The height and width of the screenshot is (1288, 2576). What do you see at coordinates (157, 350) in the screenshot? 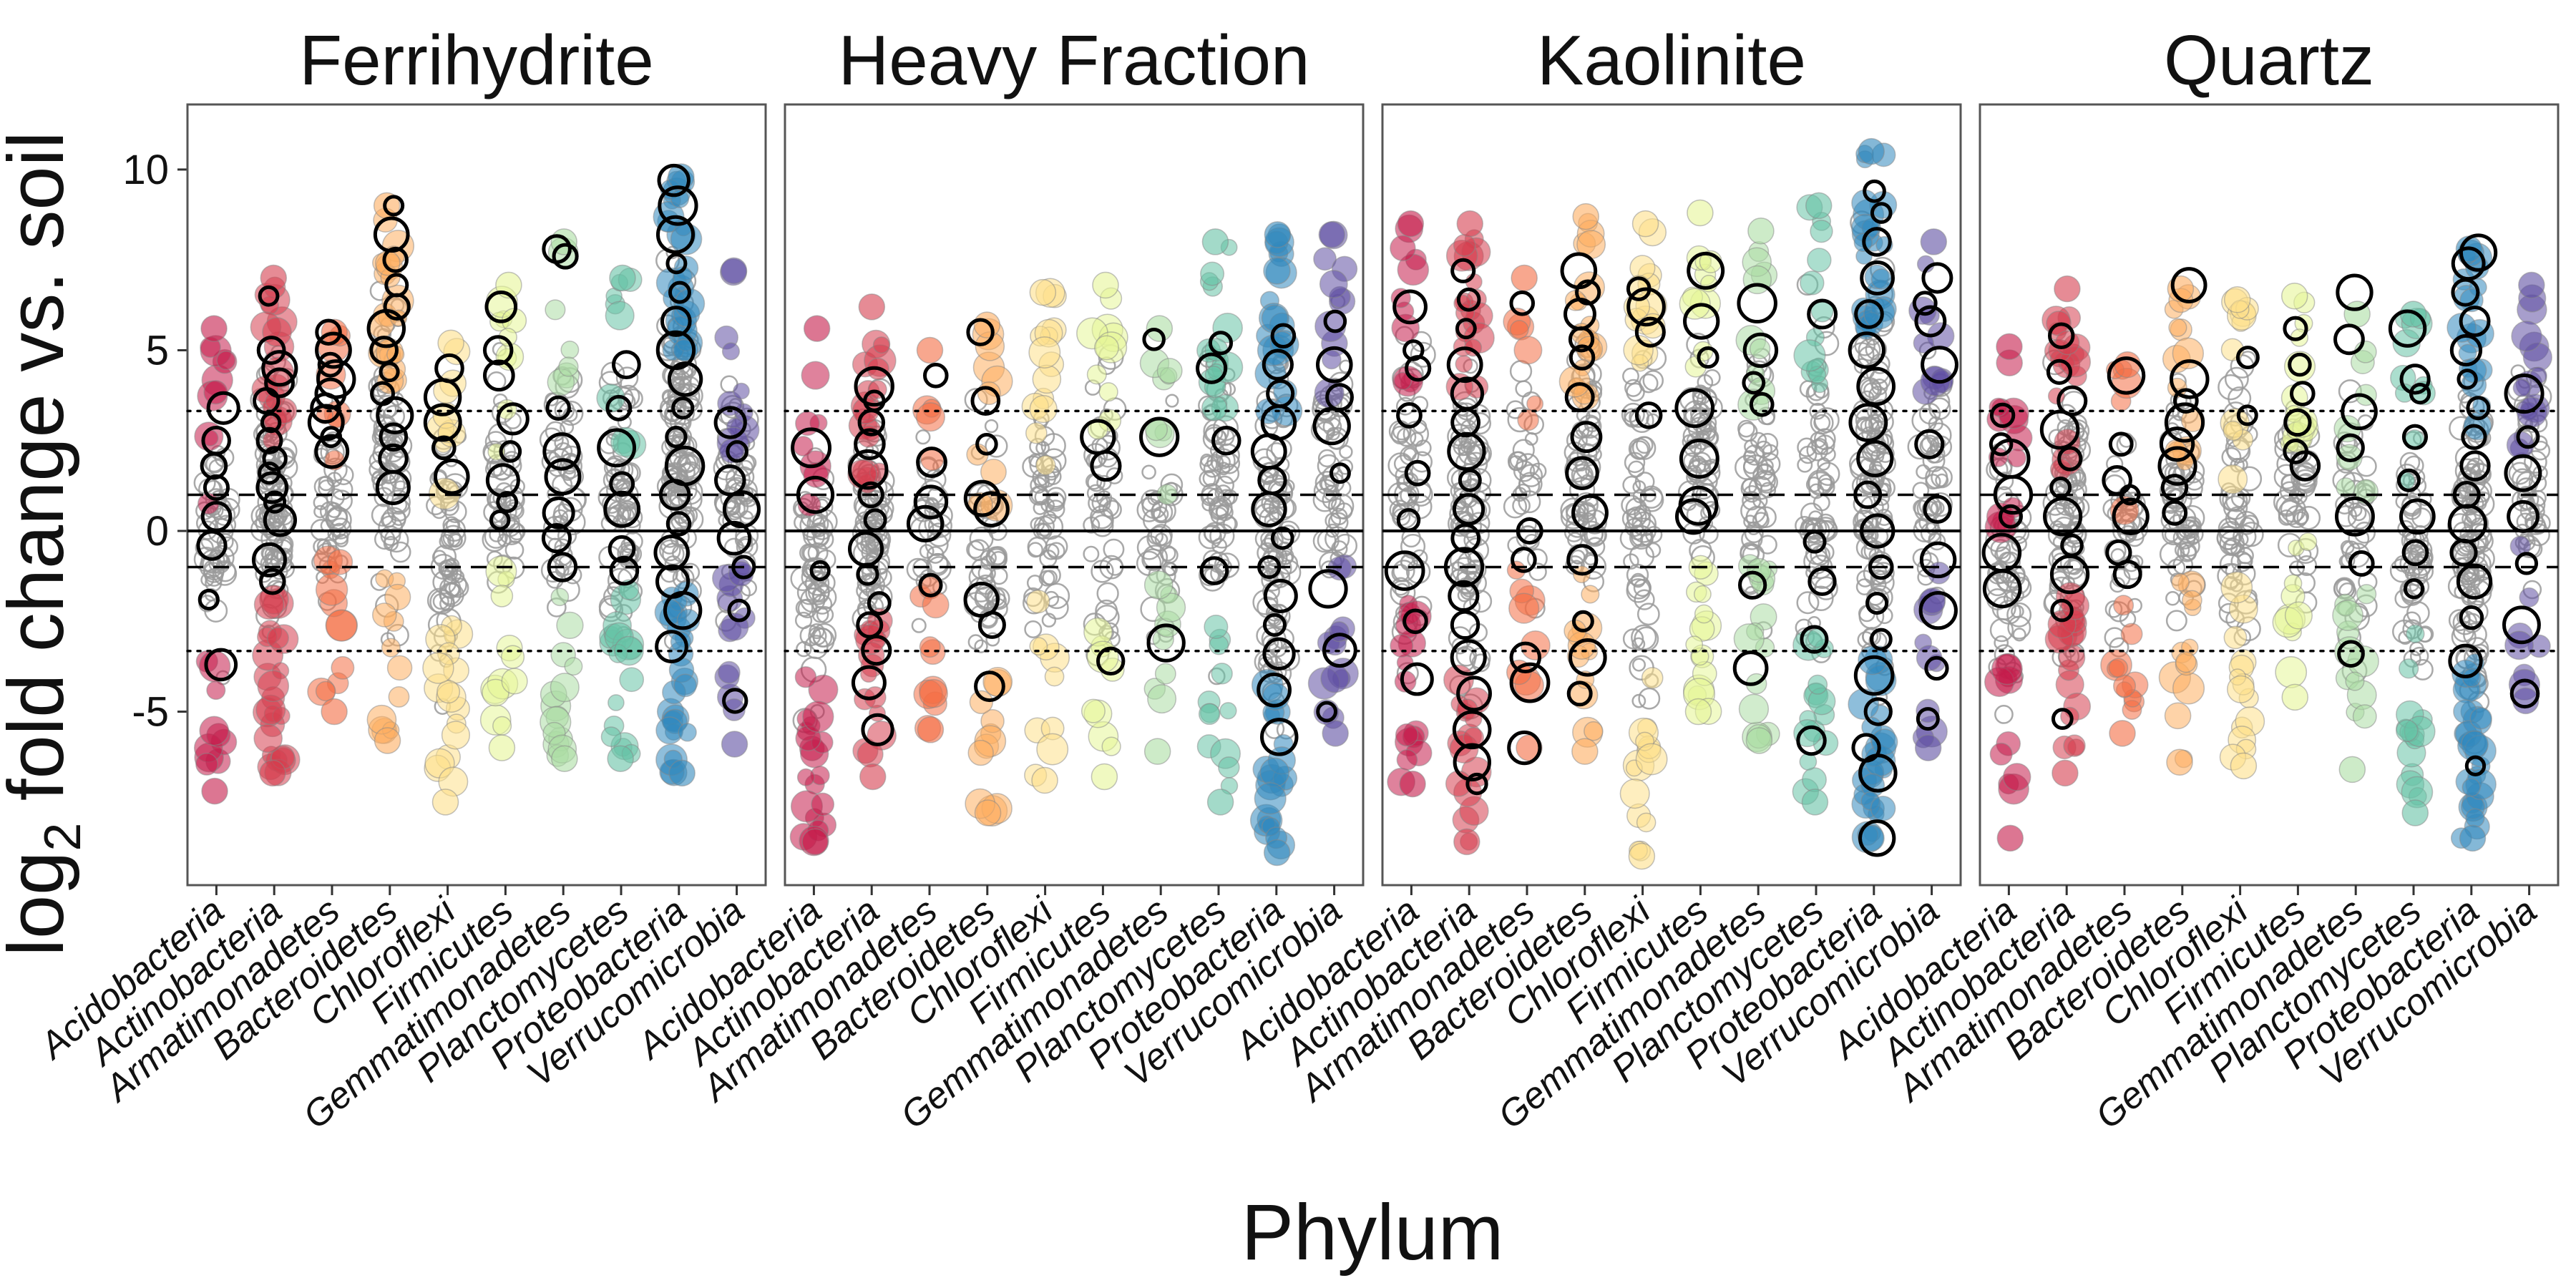
I see `y-tick-label: 5` at bounding box center [157, 350].